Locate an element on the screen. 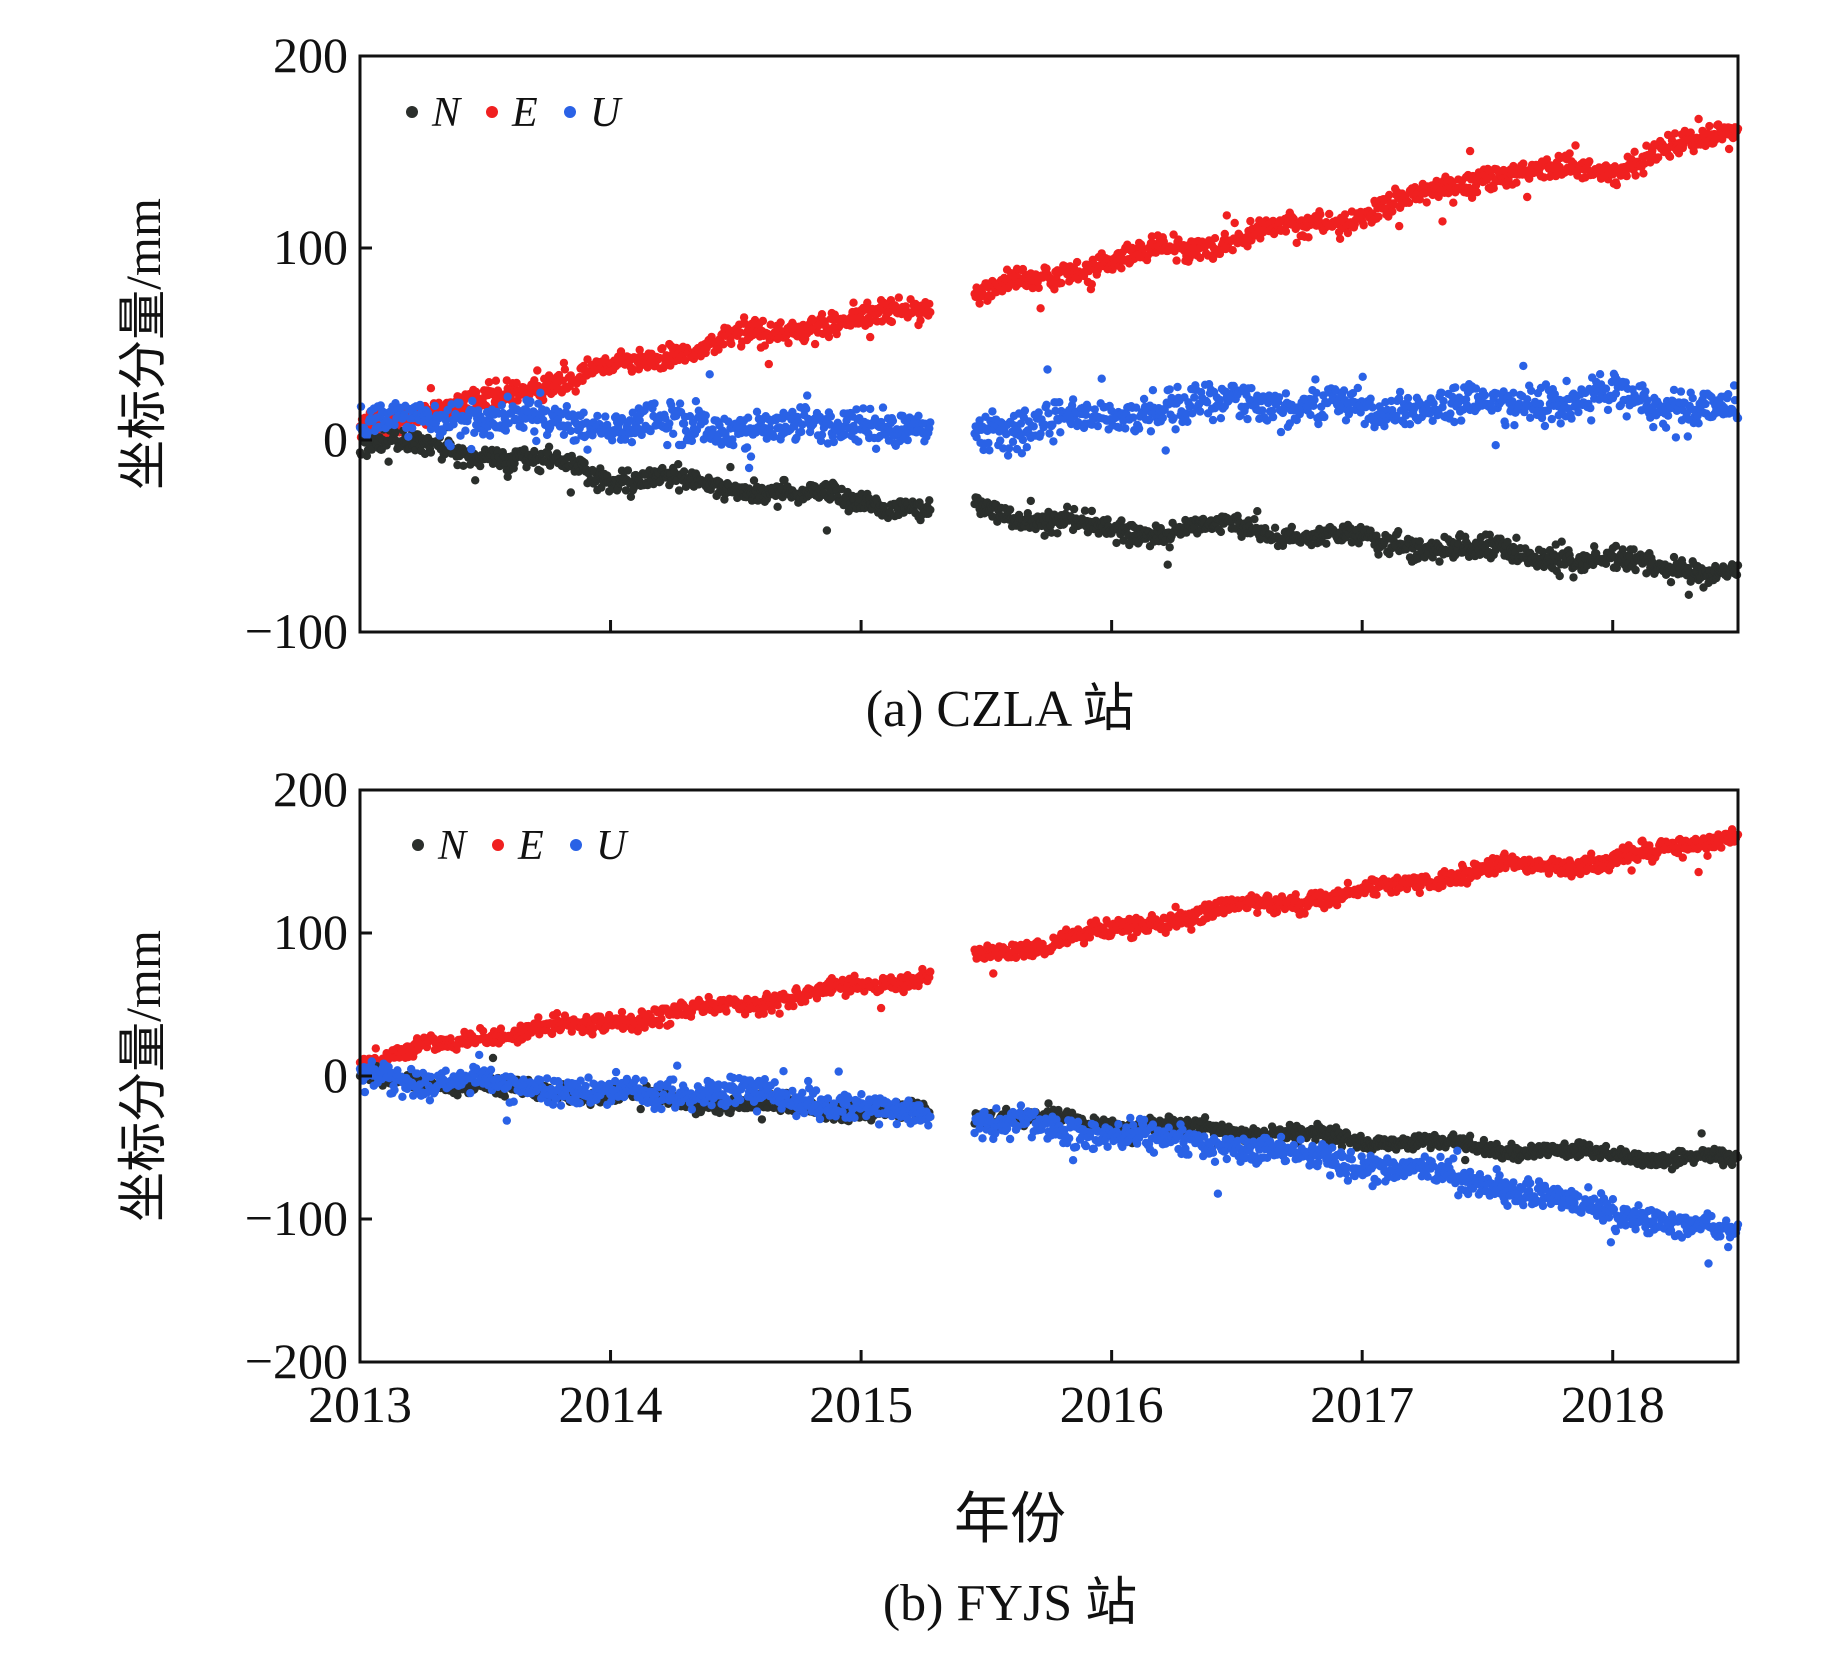 Image resolution: width=1843 pixels, height=1654 pixels. legend-marker-n is located at coordinates (412, 112).